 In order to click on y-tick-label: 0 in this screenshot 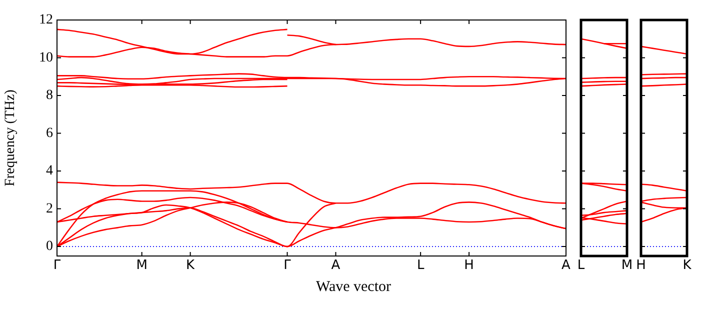, I will do `click(49, 246)`.